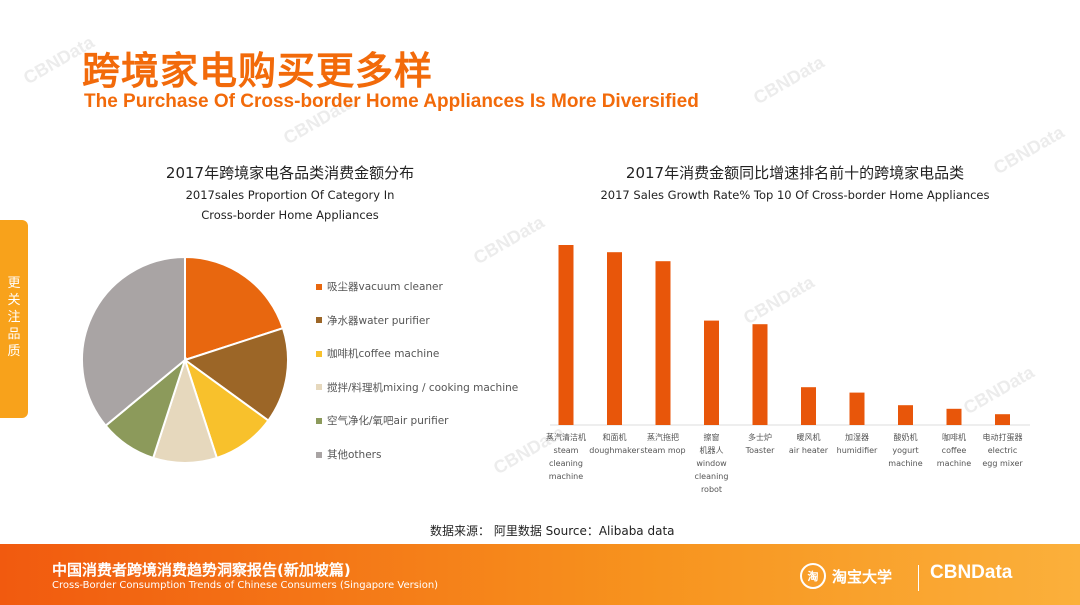  I want to click on legend-label: 空气净化/氧吧air purifier, so click(388, 421).